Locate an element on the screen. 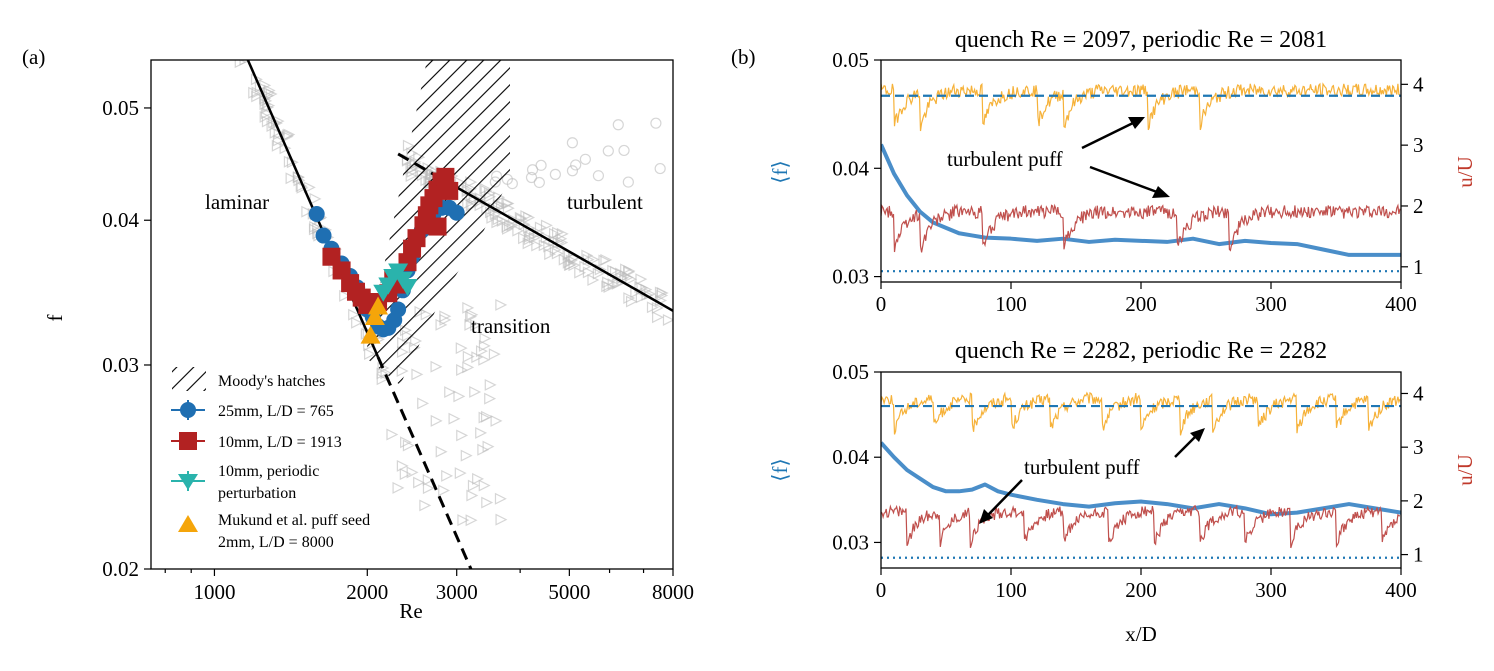 The height and width of the screenshot is (671, 1494). top-annotation-bg is located at coordinates (1022, 159).